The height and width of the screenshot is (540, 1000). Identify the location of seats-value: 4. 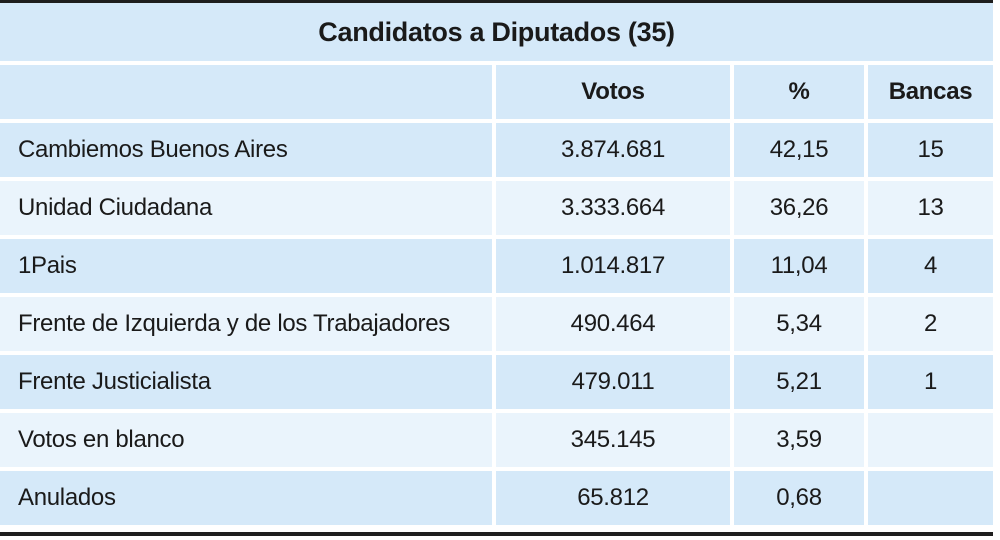
(931, 268).